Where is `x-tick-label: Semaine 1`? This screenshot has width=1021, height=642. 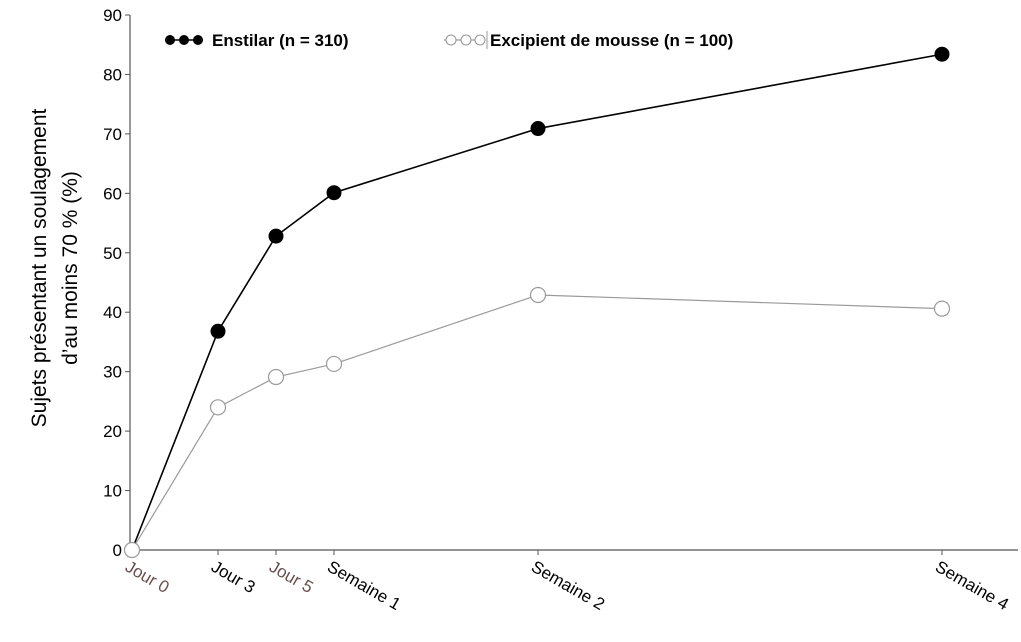 x-tick-label: Semaine 1 is located at coordinates (364, 585).